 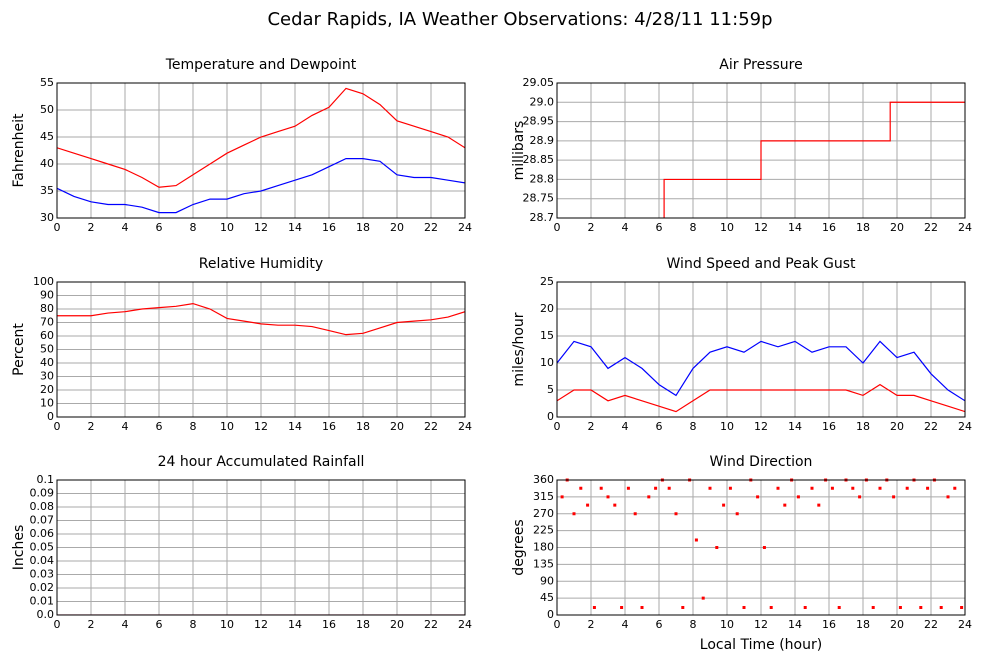 What do you see at coordinates (42, 520) in the screenshot?
I see `y-tick-label: 0.07` at bounding box center [42, 520].